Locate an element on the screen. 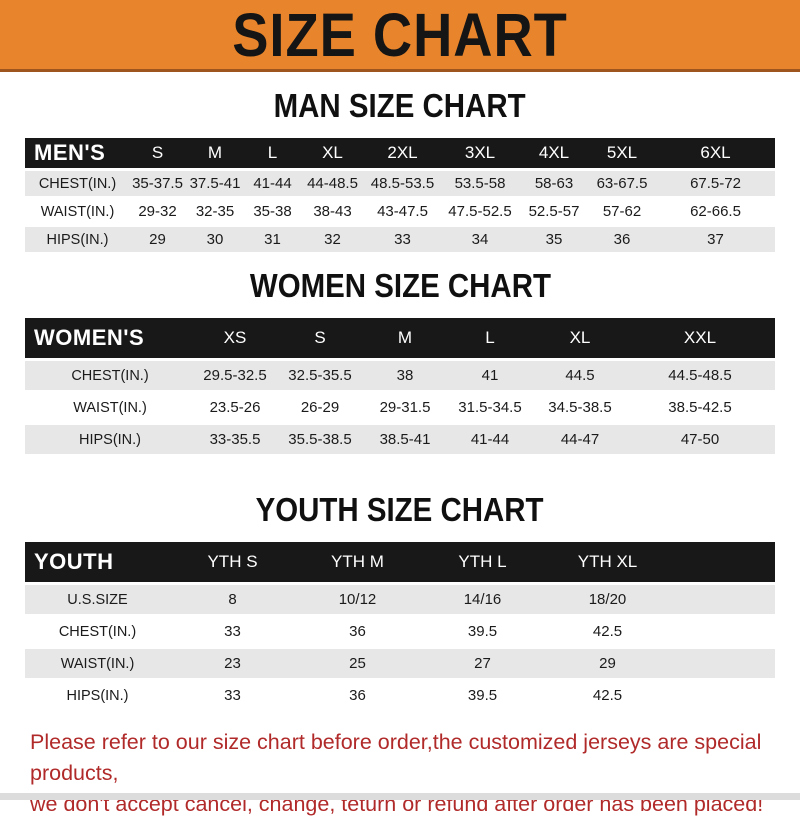 The width and height of the screenshot is (800, 820). table-cell: 47.5-52.5 is located at coordinates (480, 211).